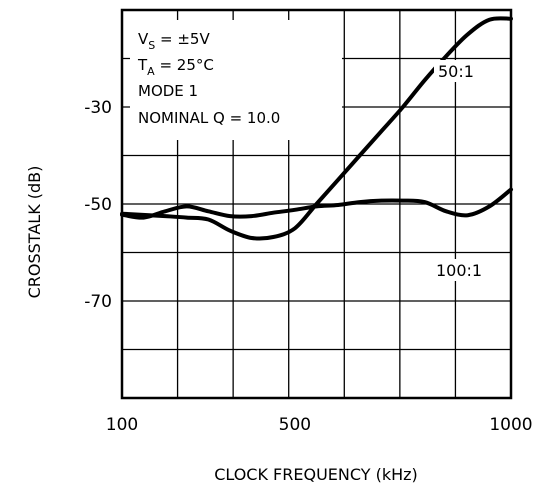  What do you see at coordinates (464, 170) in the screenshot?
I see `series-labels: 50:1 100:1` at bounding box center [464, 170].